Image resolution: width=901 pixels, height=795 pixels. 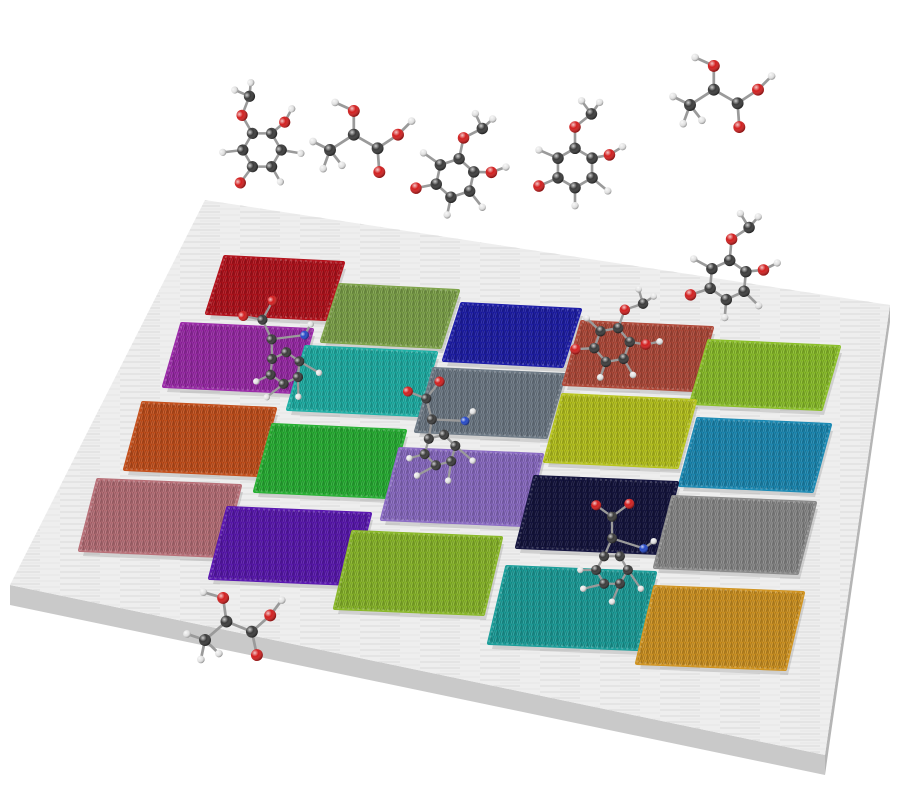 What do you see at coordinates (857, 540) in the screenshot?
I see `slab-right-edge` at bounding box center [857, 540].